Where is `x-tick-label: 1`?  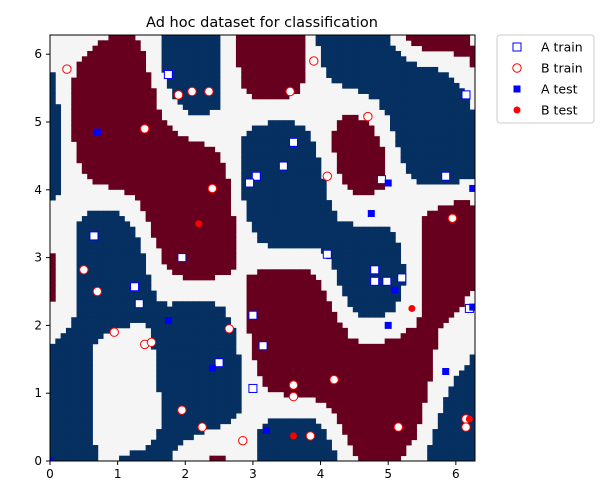
x-tick-label: 1 is located at coordinates (118, 474).